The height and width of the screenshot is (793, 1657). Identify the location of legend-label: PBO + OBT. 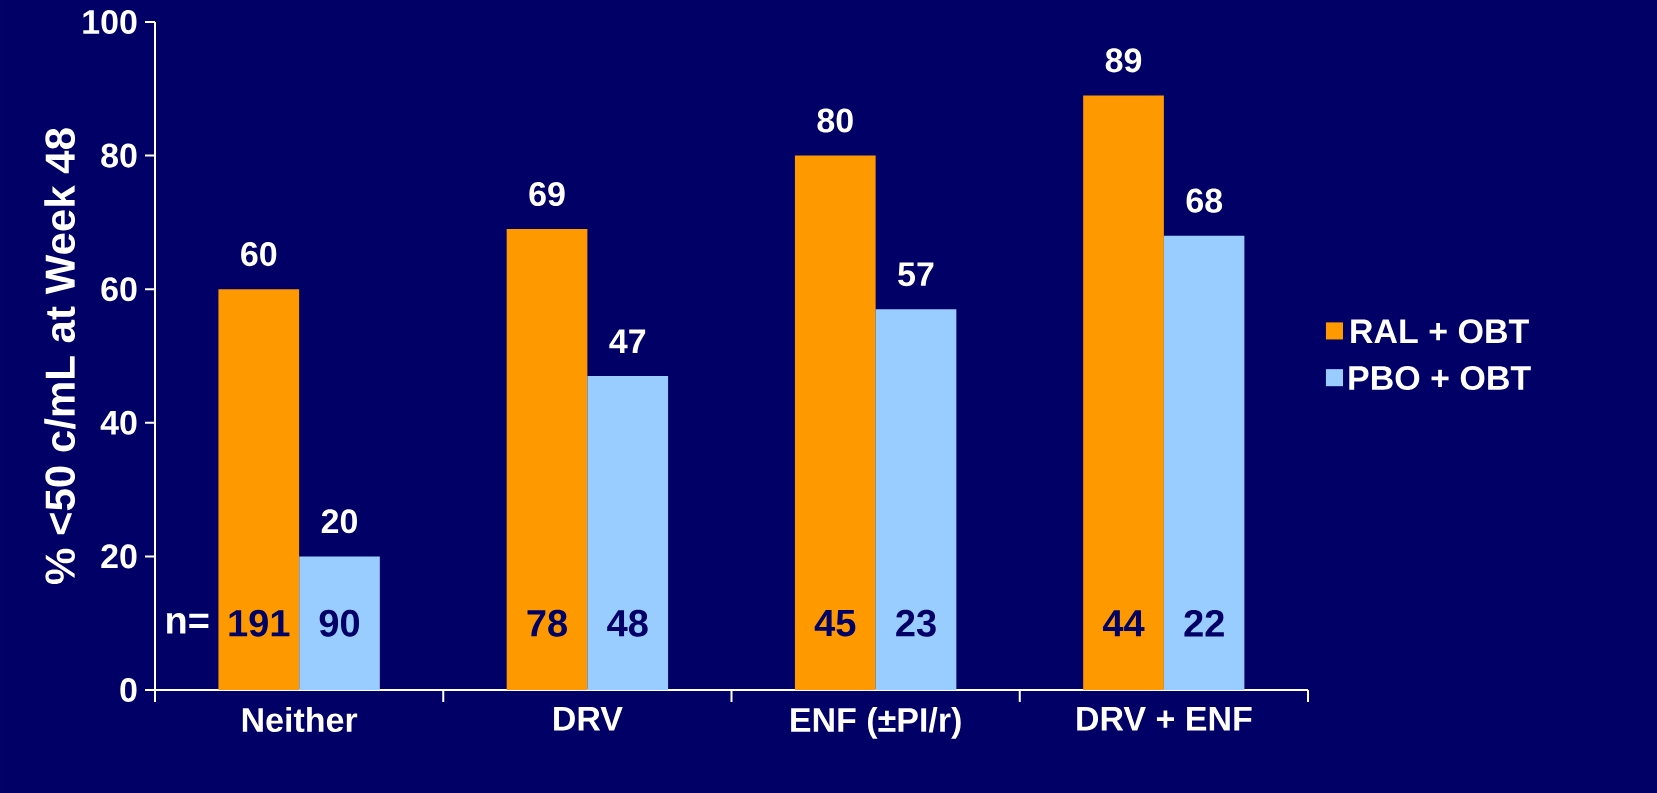
(1440, 378).